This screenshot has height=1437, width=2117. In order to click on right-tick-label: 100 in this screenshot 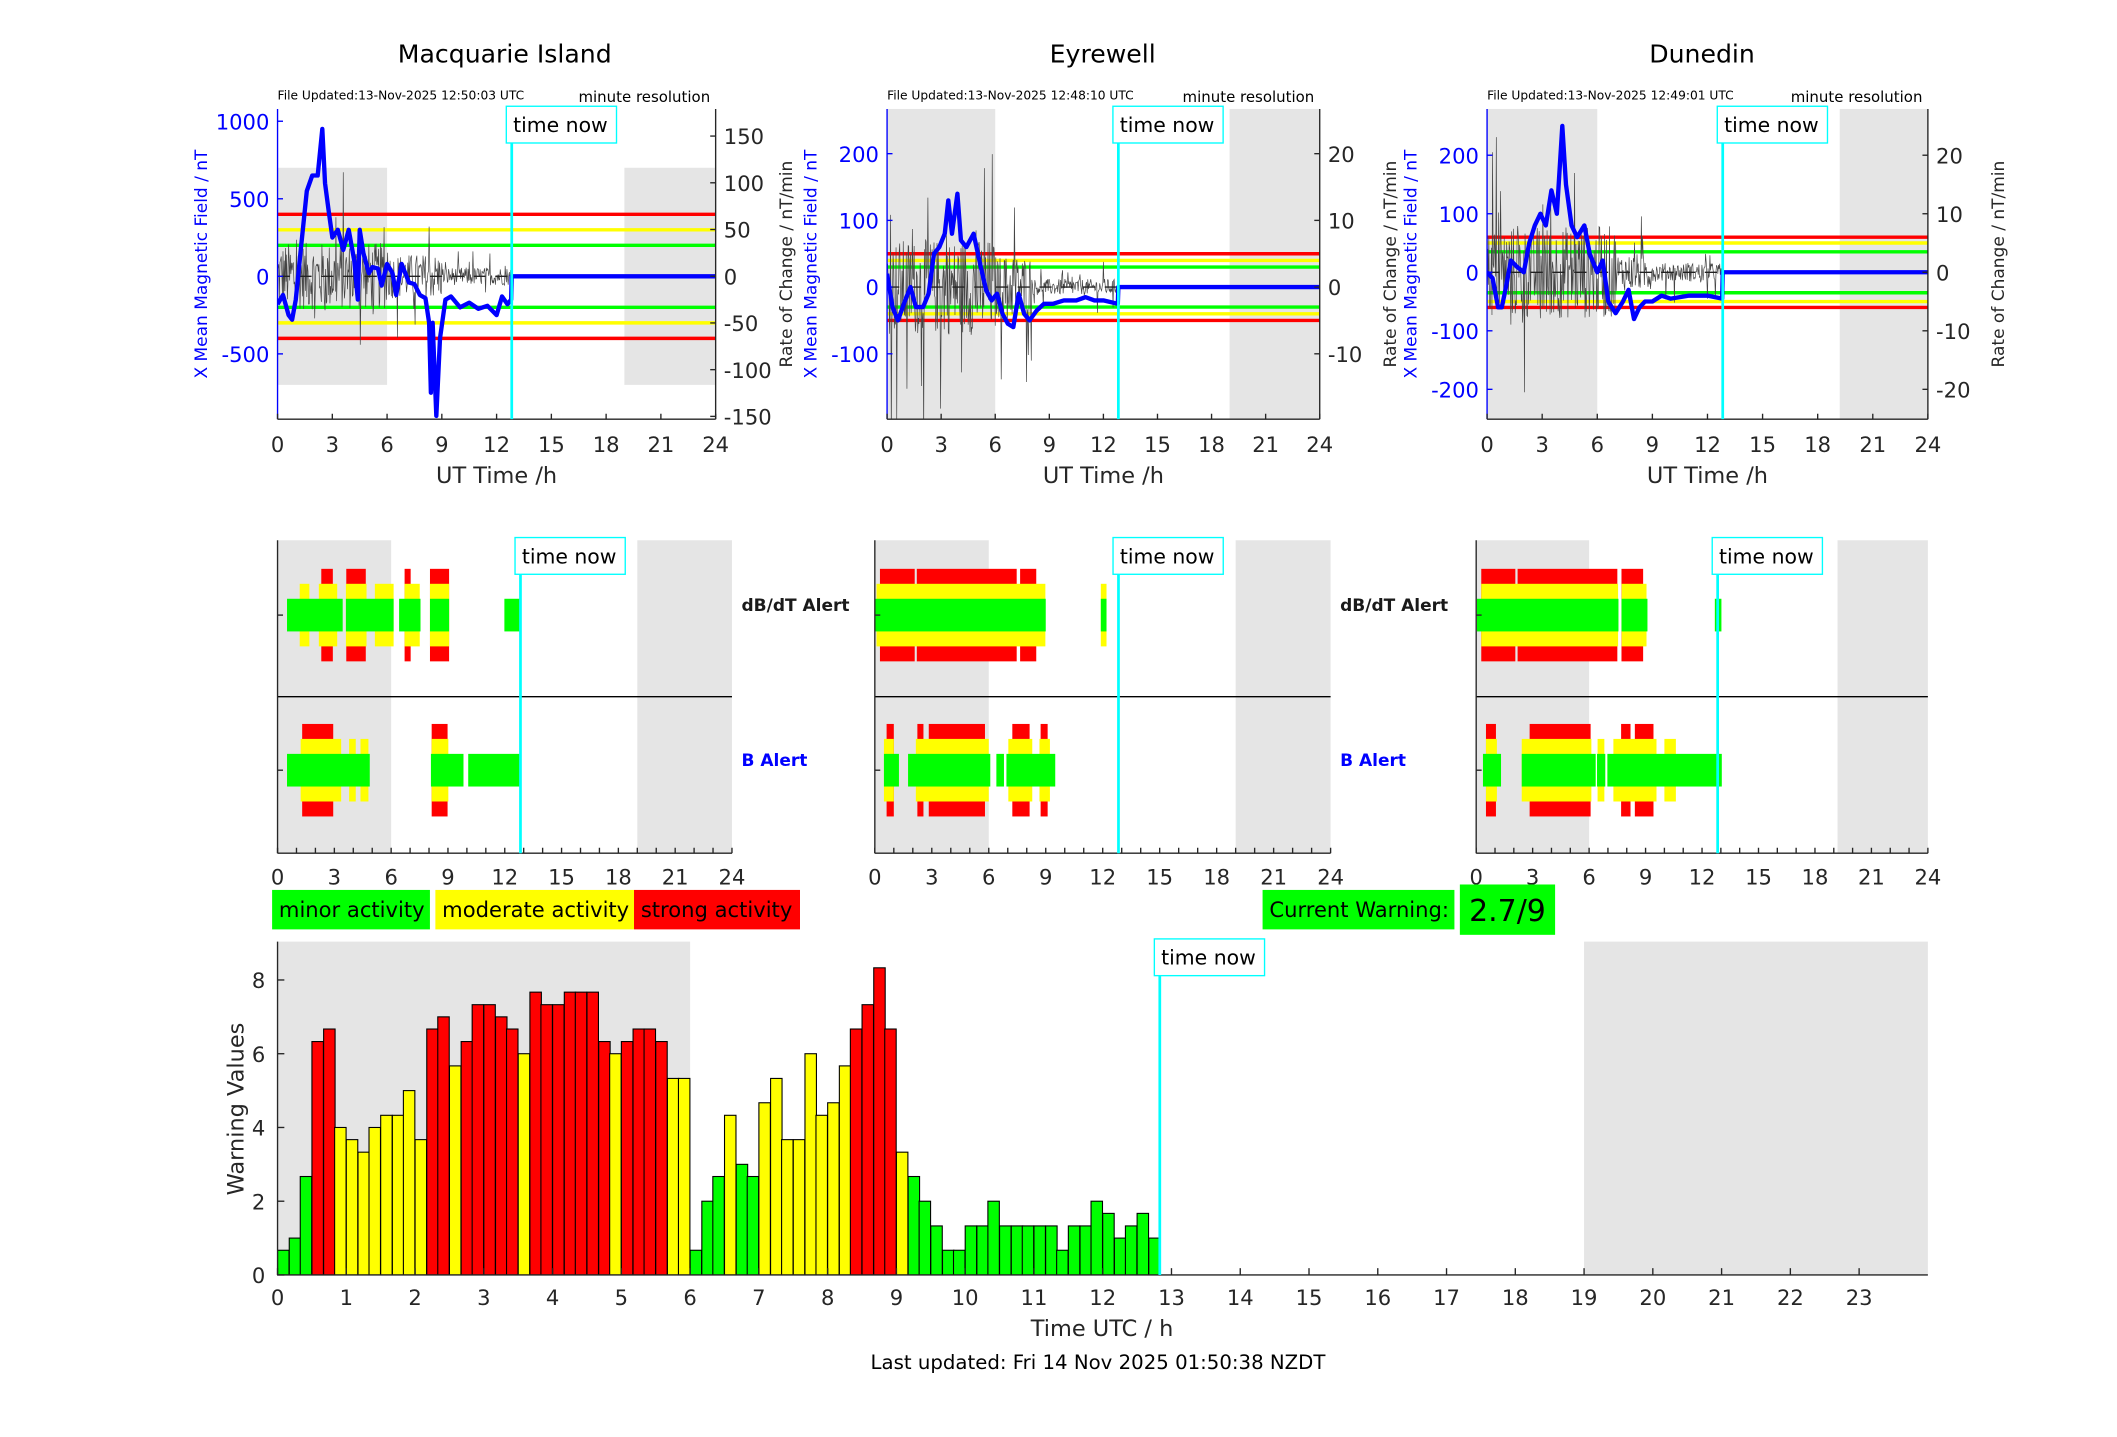, I will do `click(744, 183)`.